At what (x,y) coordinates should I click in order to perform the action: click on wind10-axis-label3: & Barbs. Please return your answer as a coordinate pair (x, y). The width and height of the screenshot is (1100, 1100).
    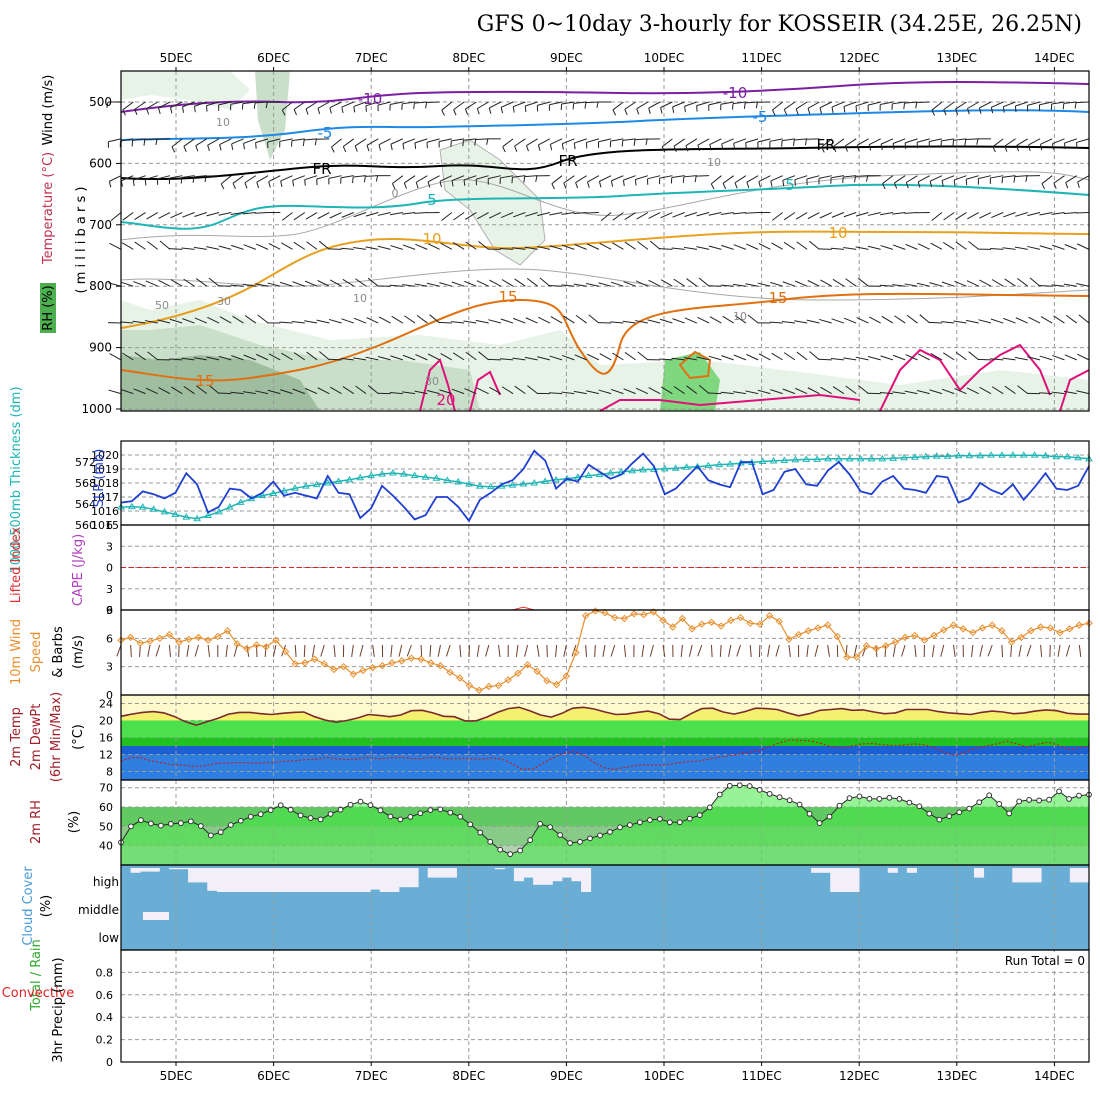
    Looking at the image, I should click on (58, 652).